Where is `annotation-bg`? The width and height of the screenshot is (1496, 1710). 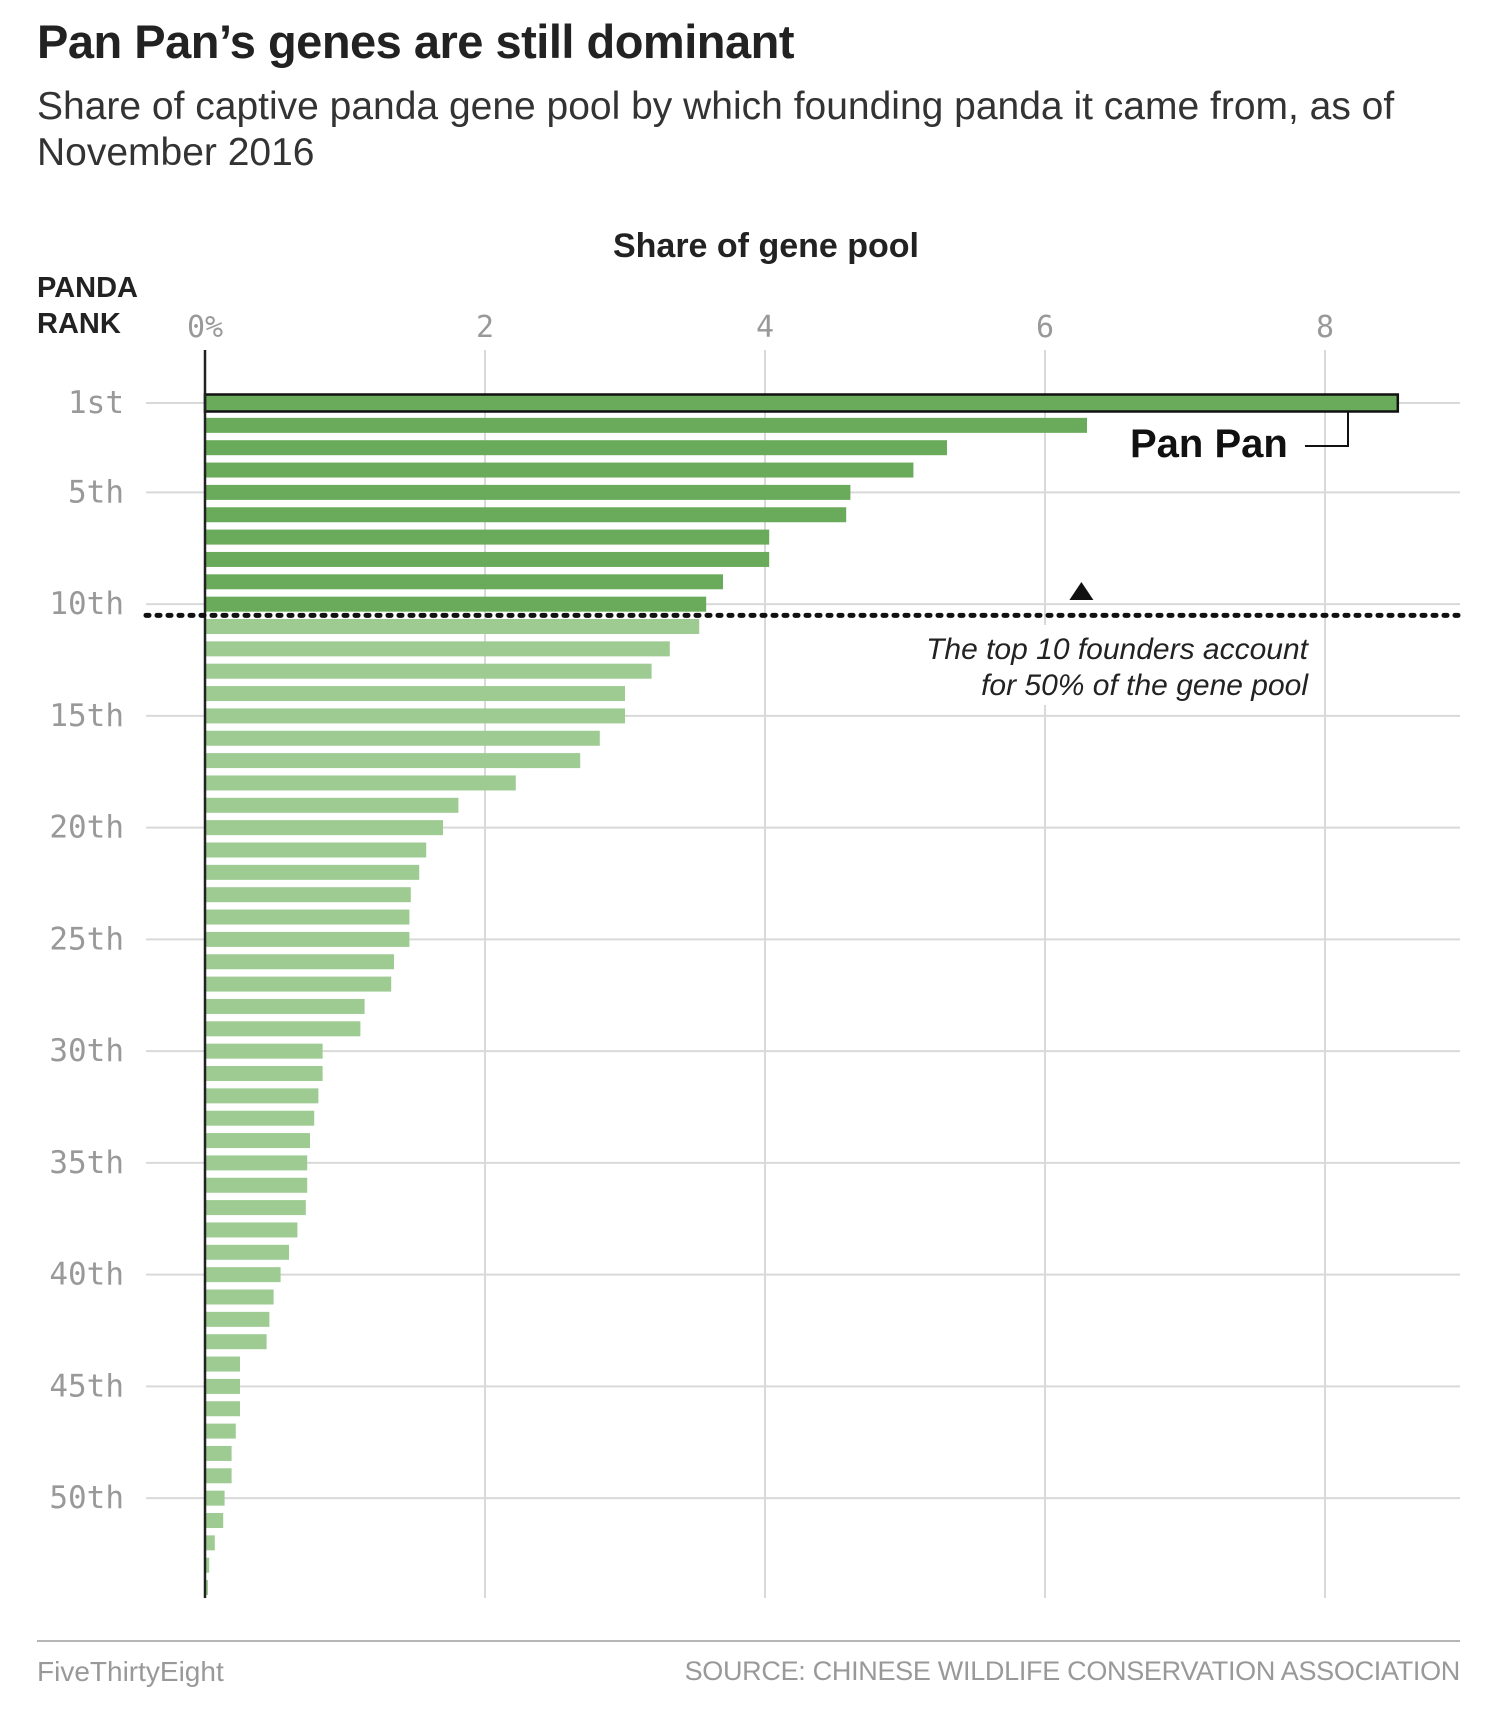
annotation-bg is located at coordinates (1109, 665).